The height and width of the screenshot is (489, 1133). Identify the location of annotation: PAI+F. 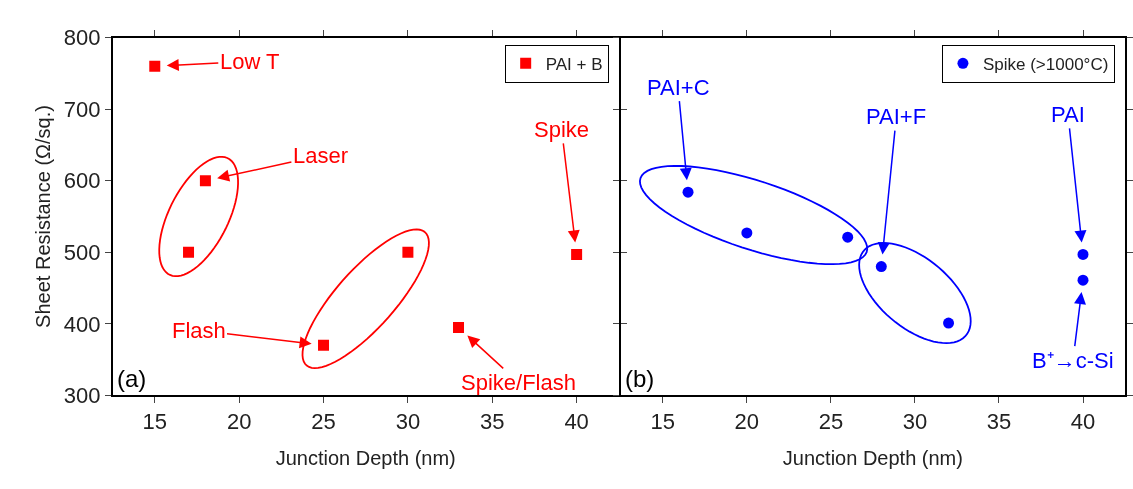
(896, 116).